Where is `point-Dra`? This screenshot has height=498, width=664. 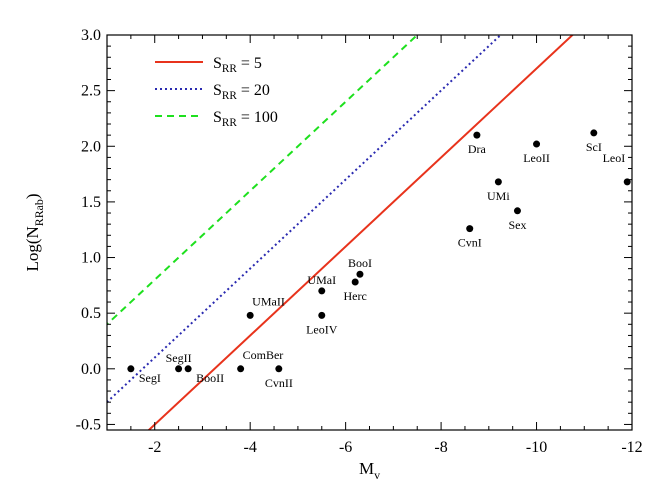 point-Dra is located at coordinates (477, 135).